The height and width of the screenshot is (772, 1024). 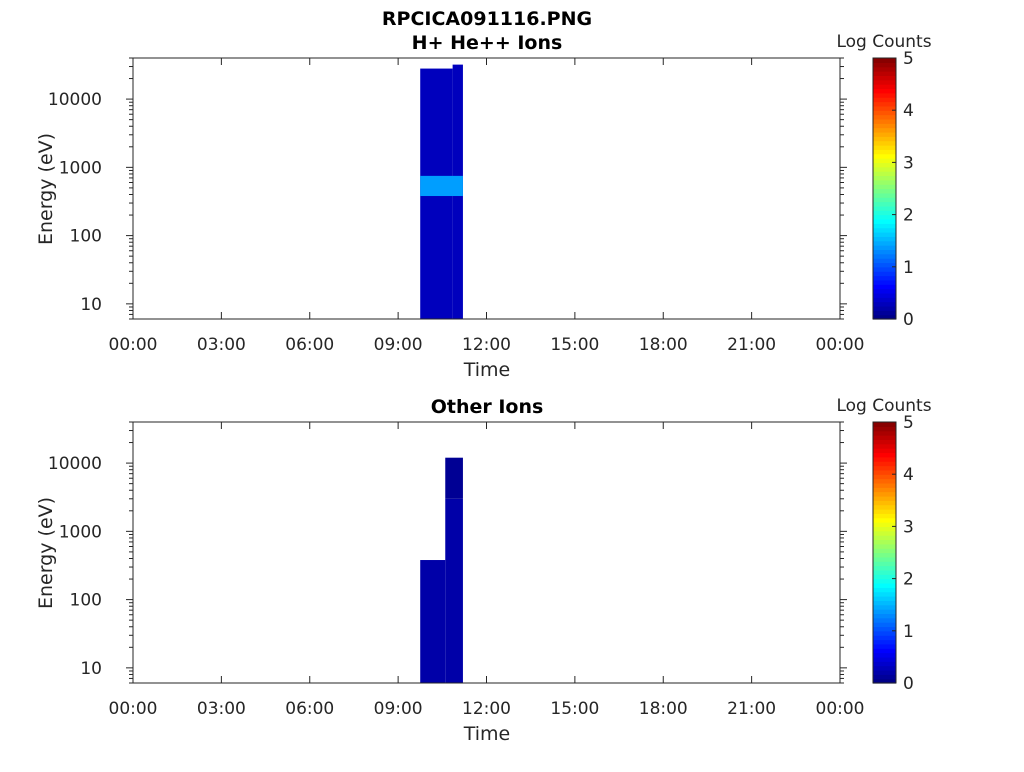 I want to click on x-tick-label: 12:00, so click(x=486, y=345).